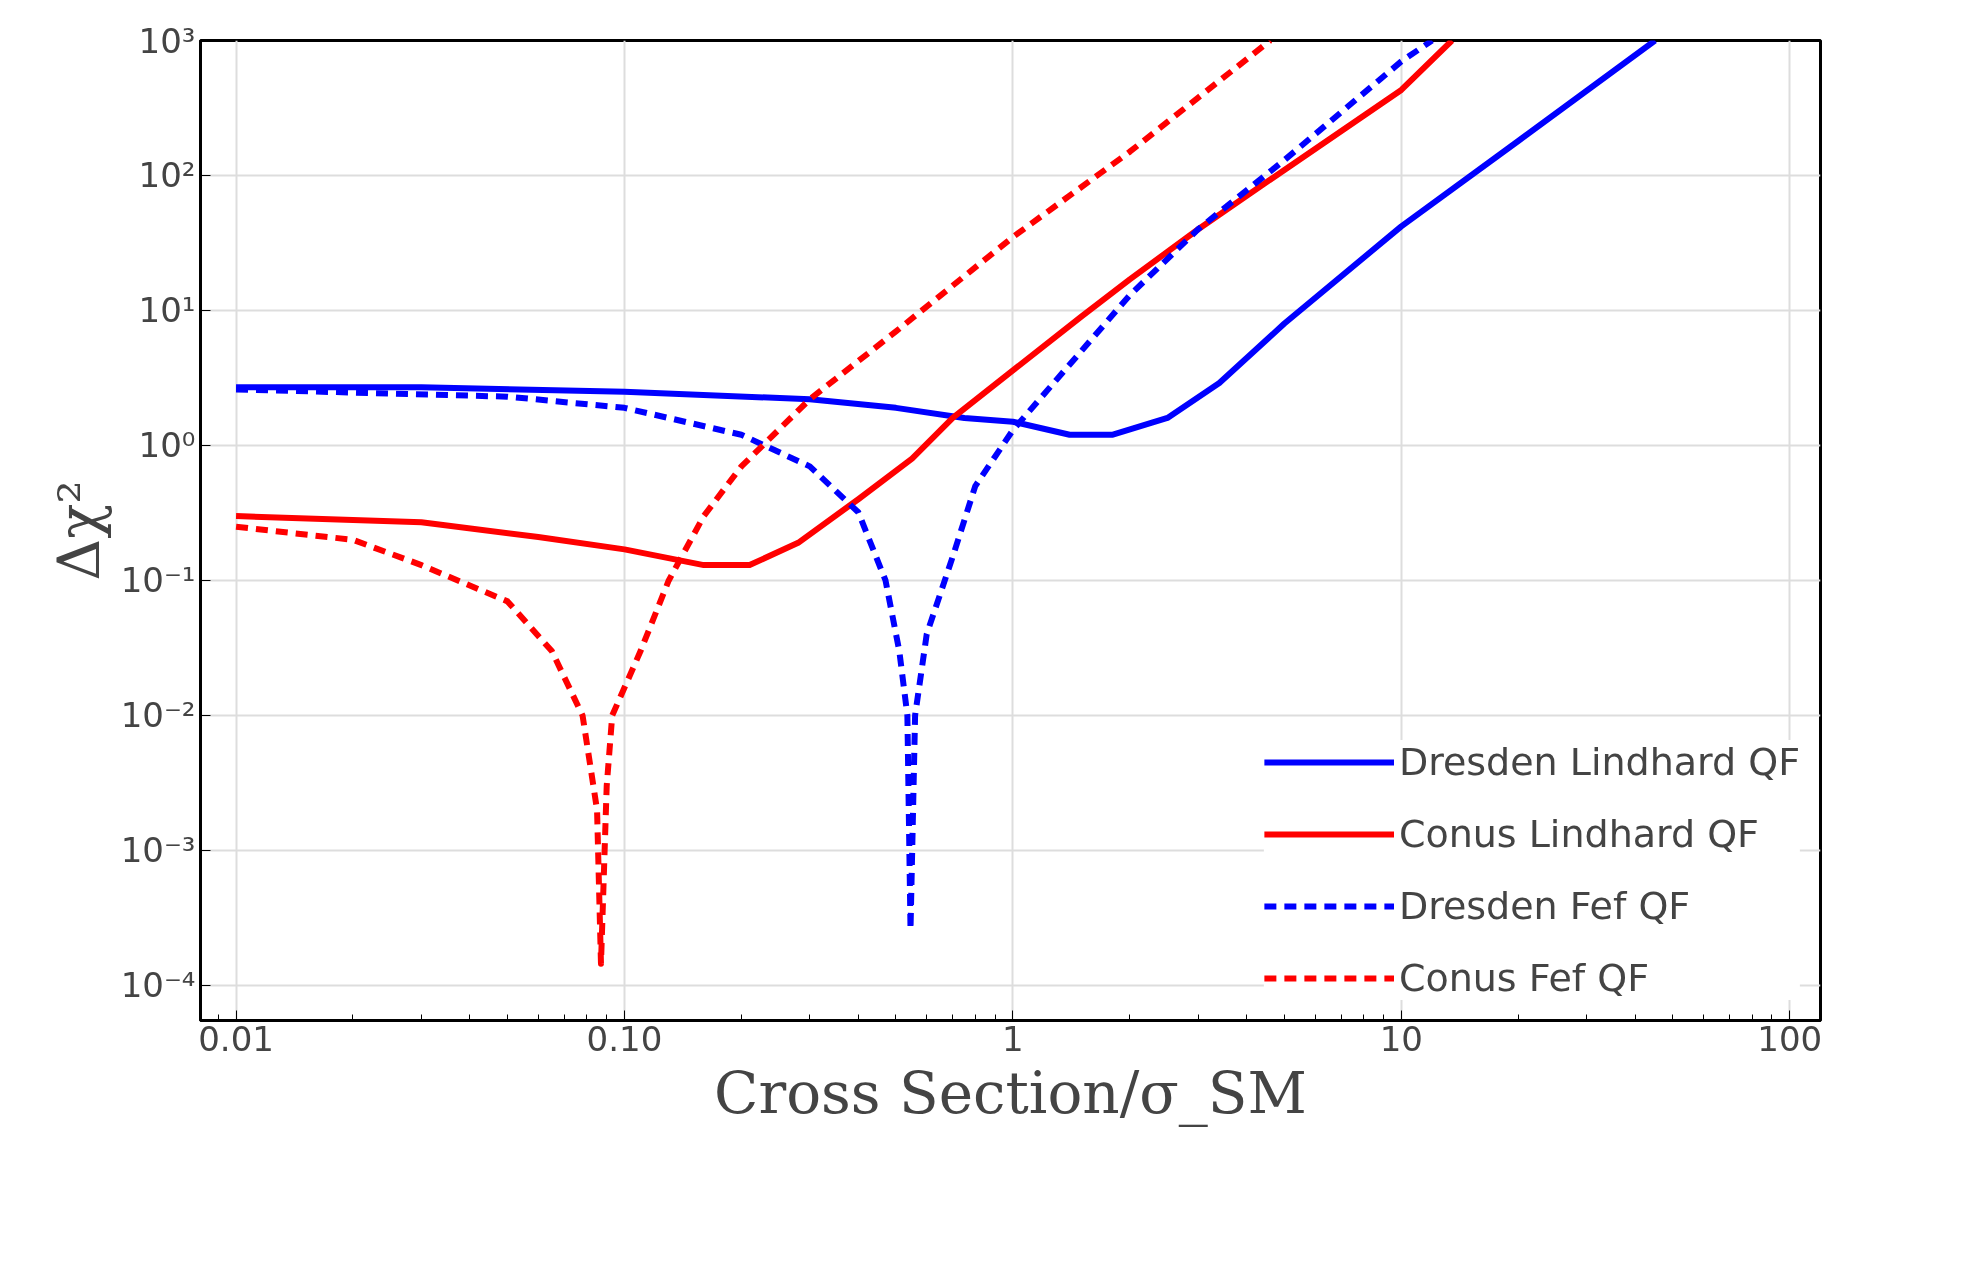 The height and width of the screenshot is (1262, 1983). Describe the element at coordinates (1013, 1038) in the screenshot. I see `x-tick-label: 1` at that location.